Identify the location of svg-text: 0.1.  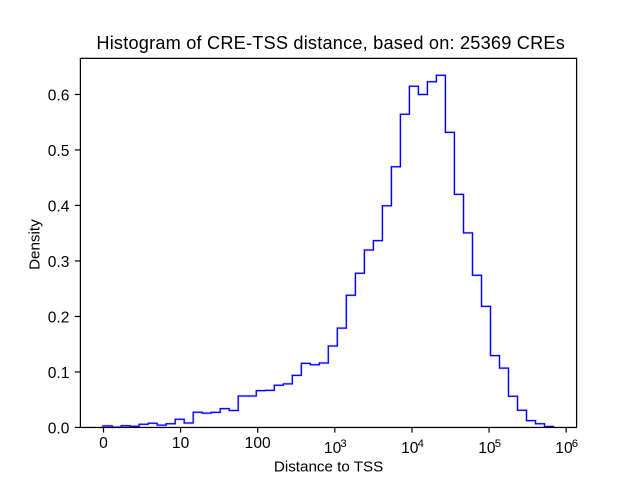
(59, 373).